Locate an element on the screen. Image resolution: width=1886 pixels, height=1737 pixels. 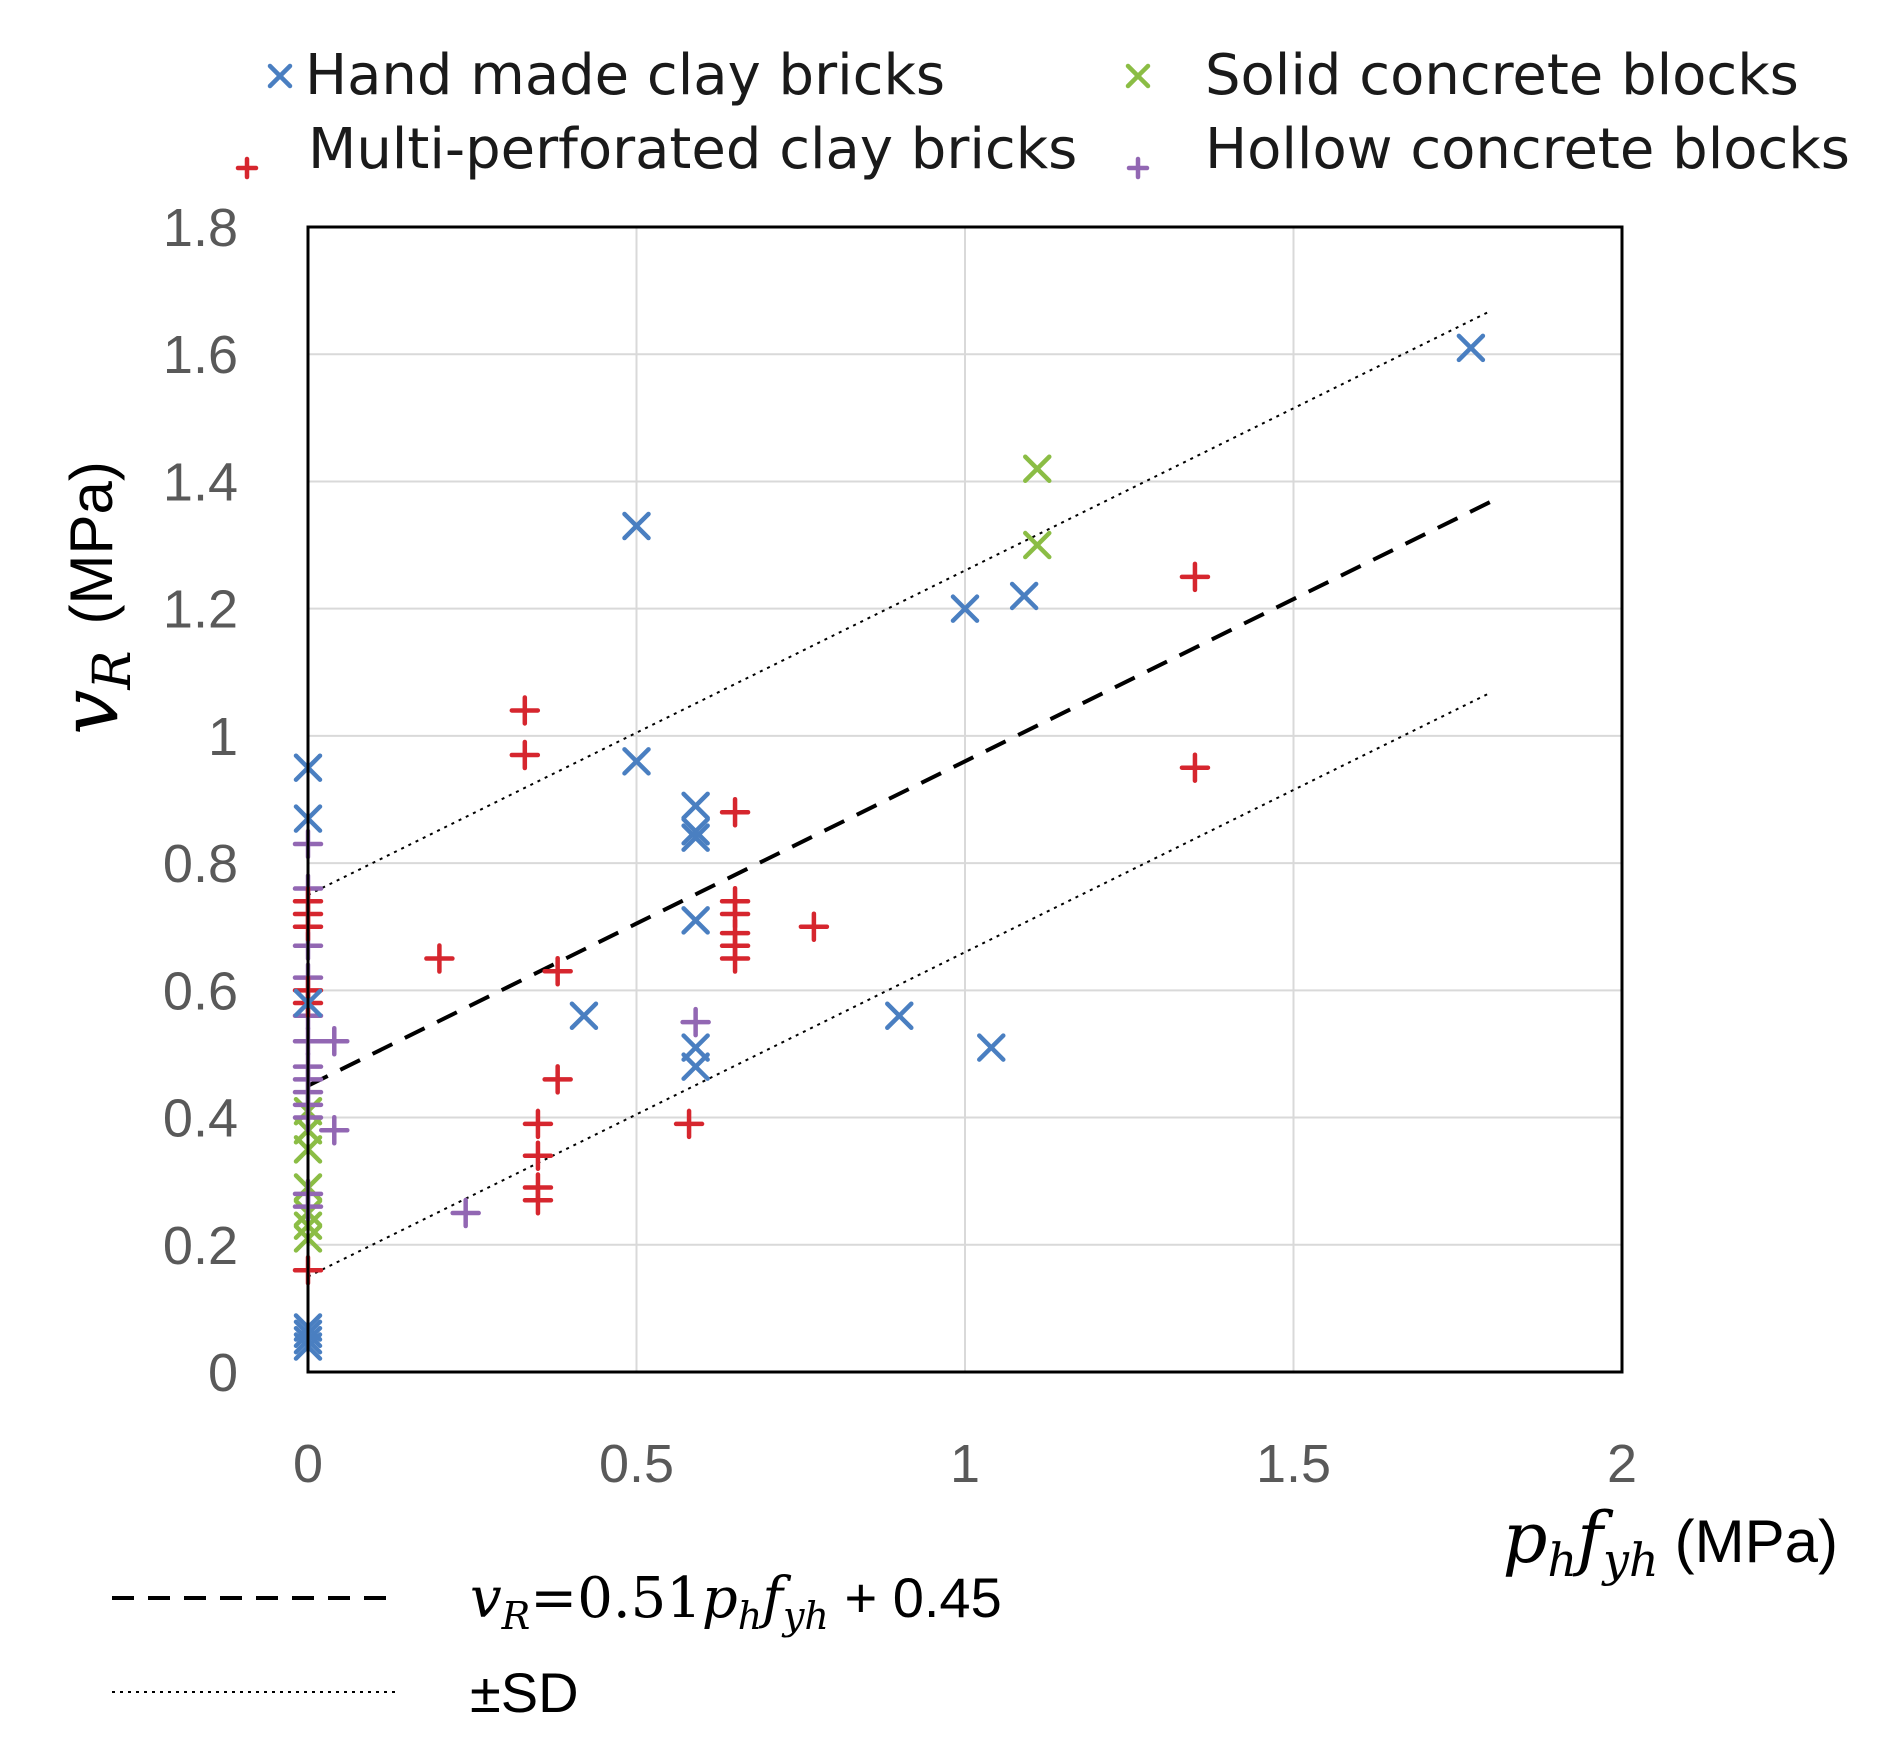
legend-marker-multi-perforated-clay-bricks is located at coordinates (247, 168).